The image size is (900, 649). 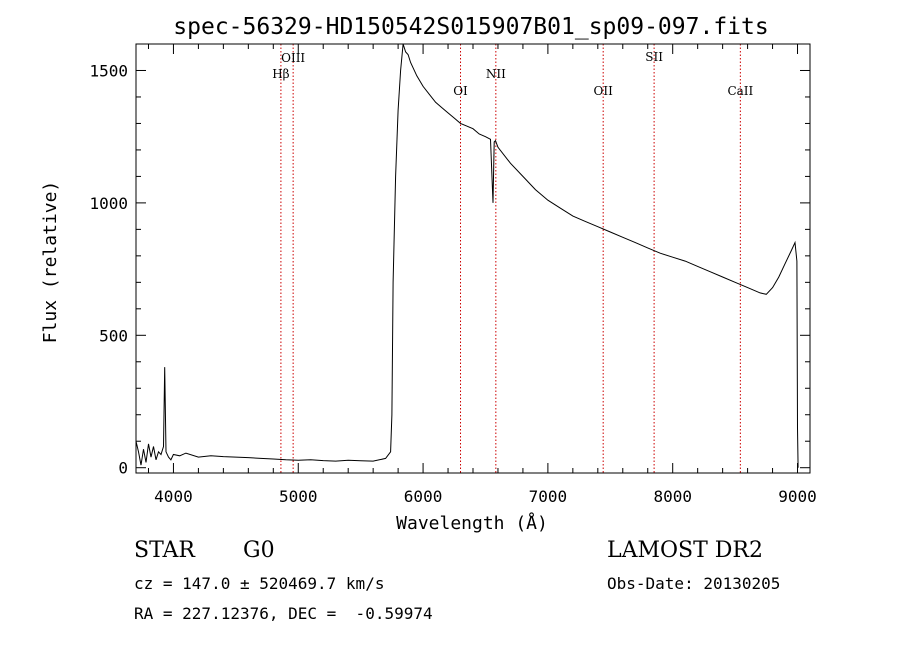 I want to click on x-axis-label: Wavelength (Å), so click(x=472, y=523).